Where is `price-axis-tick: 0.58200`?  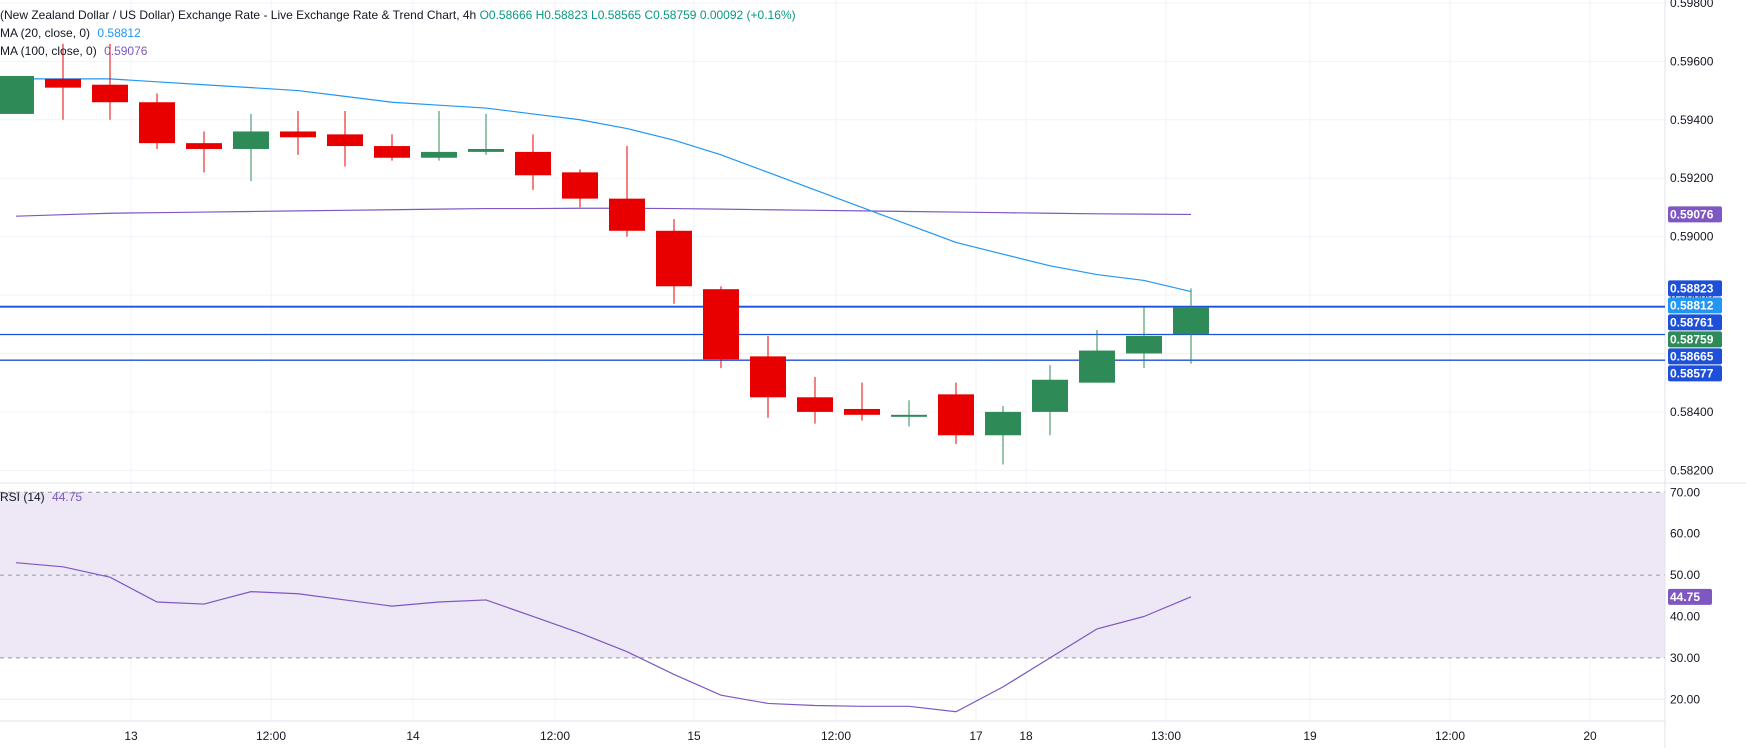
price-axis-tick: 0.58200 is located at coordinates (1692, 470).